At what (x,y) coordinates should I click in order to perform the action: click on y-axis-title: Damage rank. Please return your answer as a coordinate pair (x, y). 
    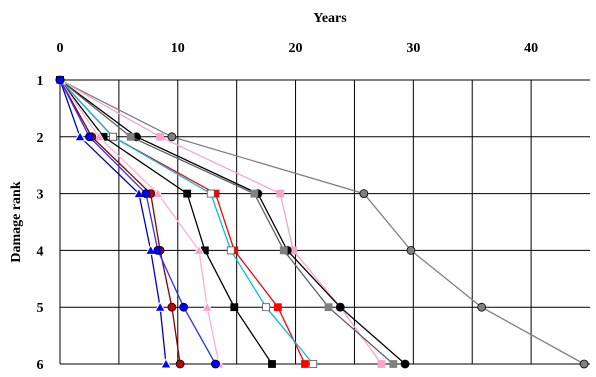
    Looking at the image, I should click on (16, 221).